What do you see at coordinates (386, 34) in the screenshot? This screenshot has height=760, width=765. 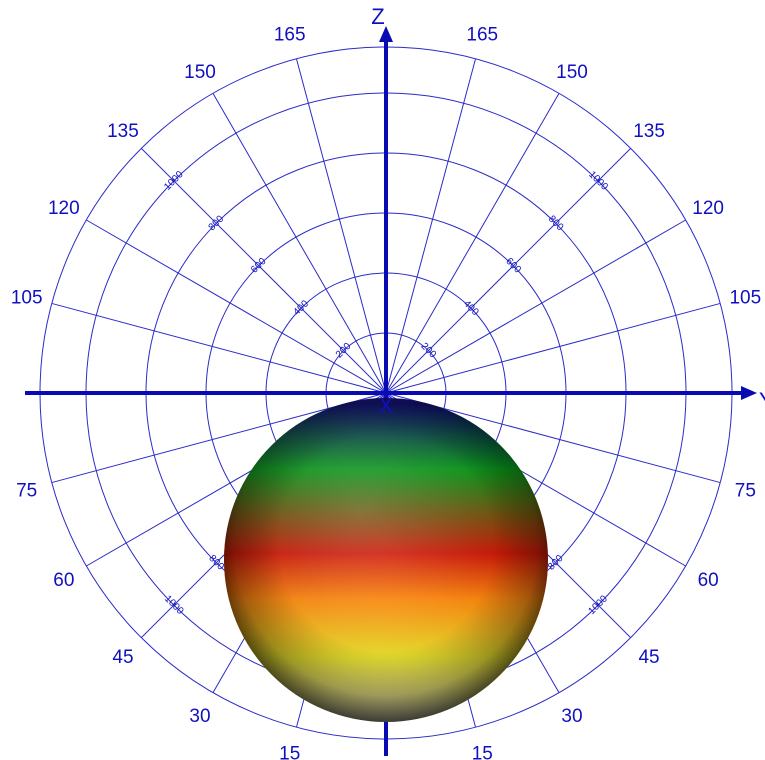 I see `z-axis-arrowhead` at bounding box center [386, 34].